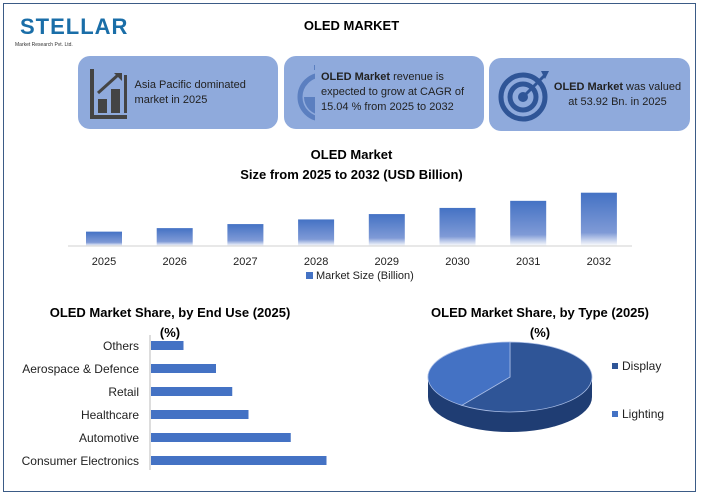 The height and width of the screenshot is (497, 703). What do you see at coordinates (190, 92) in the screenshot?
I see `card-text: Asia Pacific dominated market in 2025` at bounding box center [190, 92].